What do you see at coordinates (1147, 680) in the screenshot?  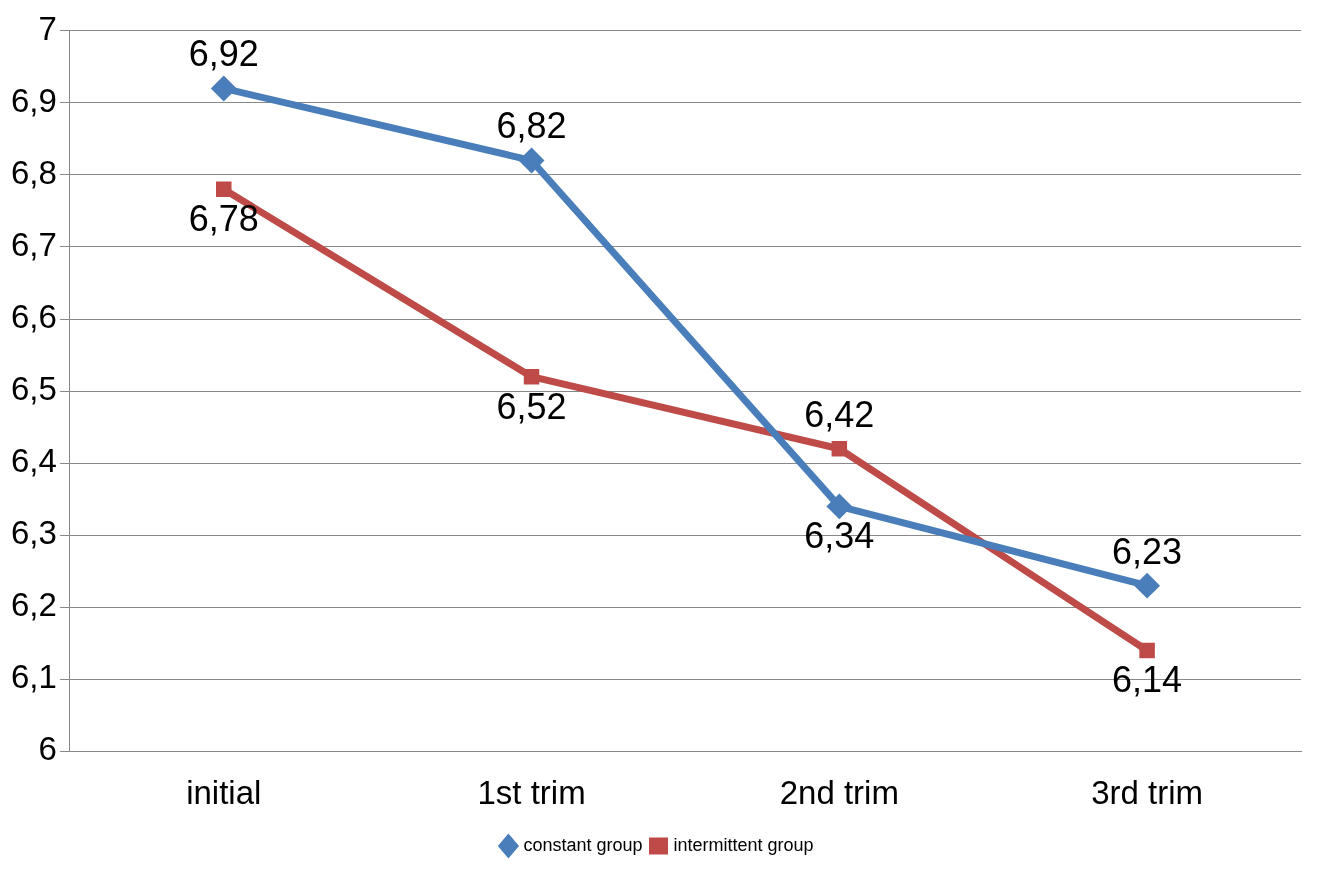 I see `data-label: 6,14` at bounding box center [1147, 680].